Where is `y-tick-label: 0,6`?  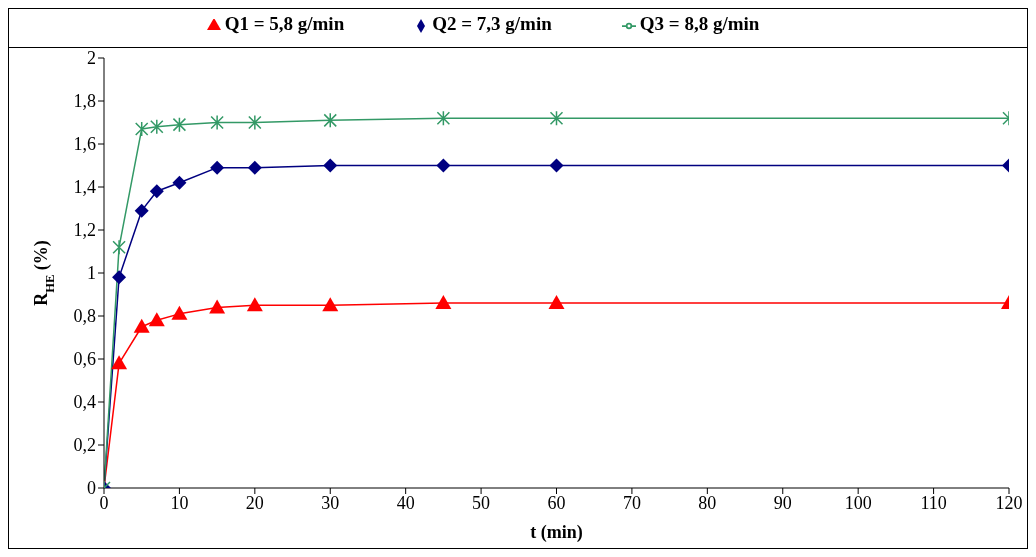
y-tick-label: 0,6 is located at coordinates (84, 359).